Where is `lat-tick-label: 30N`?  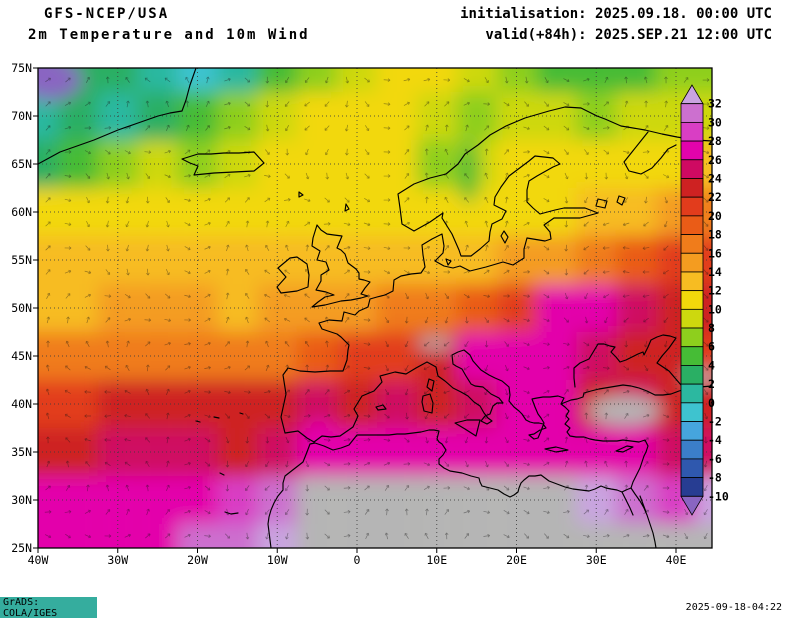 lat-tick-label: 30N is located at coordinates (21, 500).